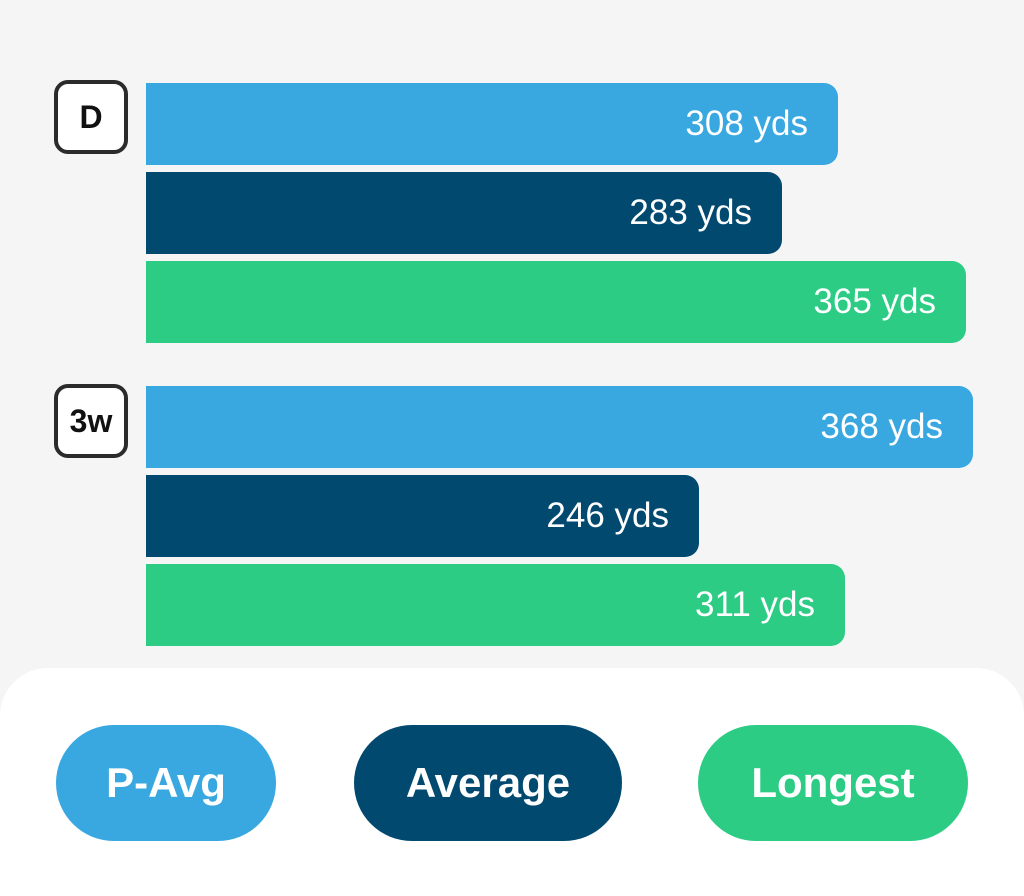  Describe the element at coordinates (488, 783) in the screenshot. I see `average-button: Average` at that location.